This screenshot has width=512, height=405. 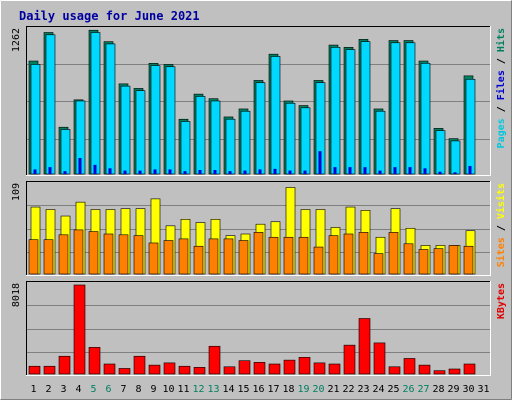 I want to click on x-tick-label-day-2: 2, so click(x=48, y=389).